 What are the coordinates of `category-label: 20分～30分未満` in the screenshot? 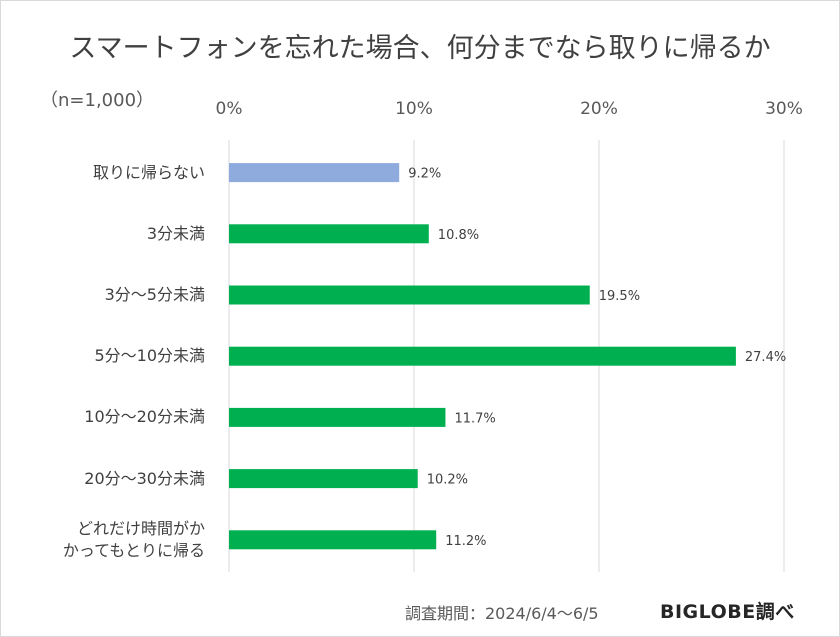 It's located at (144, 479).